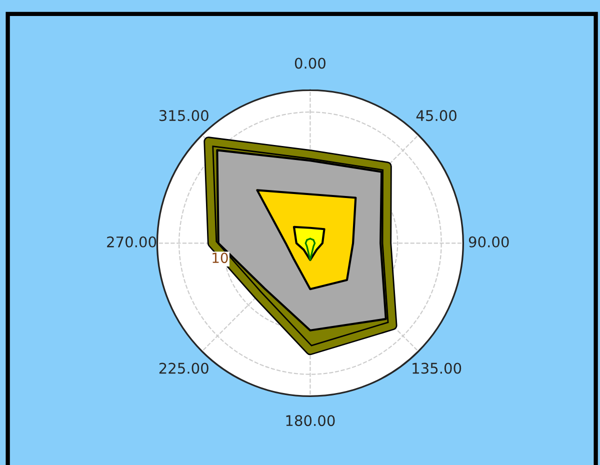 Image resolution: width=600 pixels, height=465 pixels. What do you see at coordinates (183, 116) in the screenshot?
I see `spoke-label: 315.00` at bounding box center [183, 116].